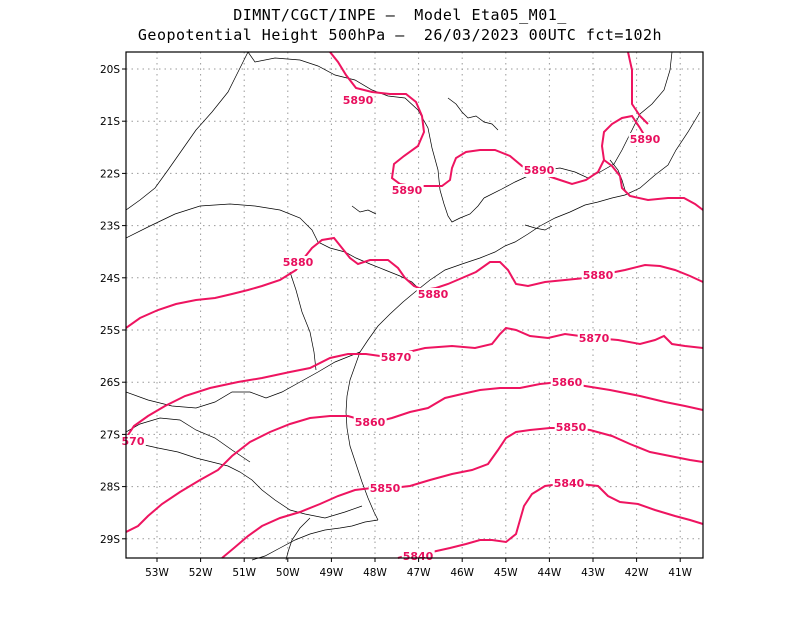 This screenshot has width=800, height=618. What do you see at coordinates (593, 573) in the screenshot?
I see `lon-label: 43W` at bounding box center [593, 573].